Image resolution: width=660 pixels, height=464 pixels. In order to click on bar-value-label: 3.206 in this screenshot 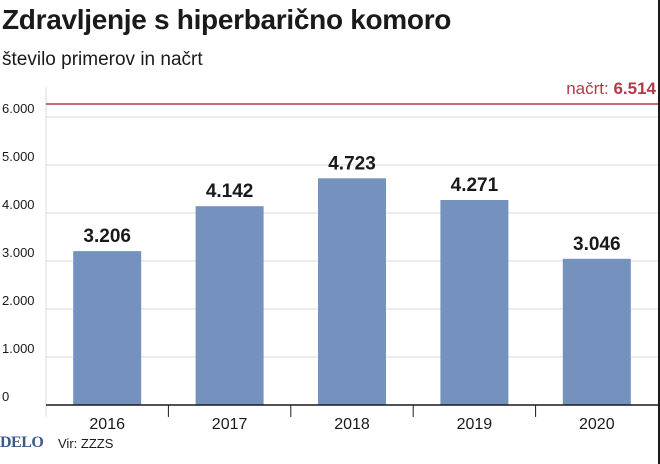, I will do `click(107, 236)`.